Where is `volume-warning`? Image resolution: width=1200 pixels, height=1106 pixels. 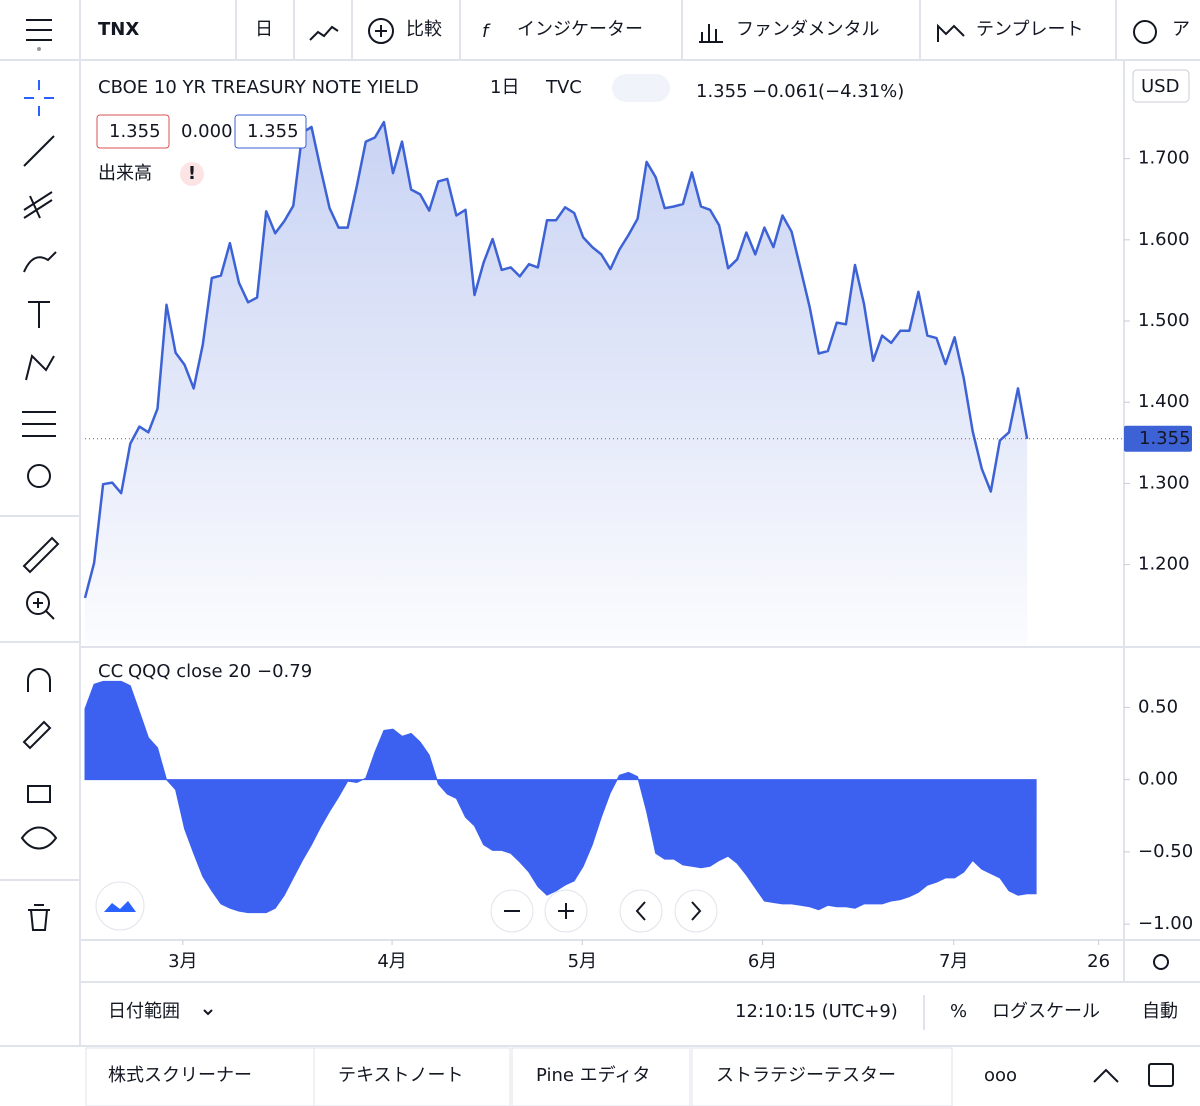
volume-warning is located at coordinates (192, 174).